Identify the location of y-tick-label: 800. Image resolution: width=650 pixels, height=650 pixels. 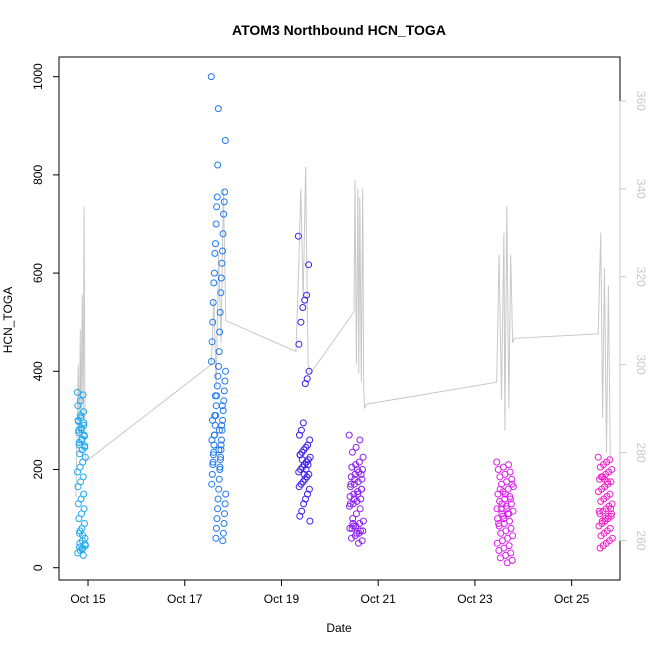
(38, 175).